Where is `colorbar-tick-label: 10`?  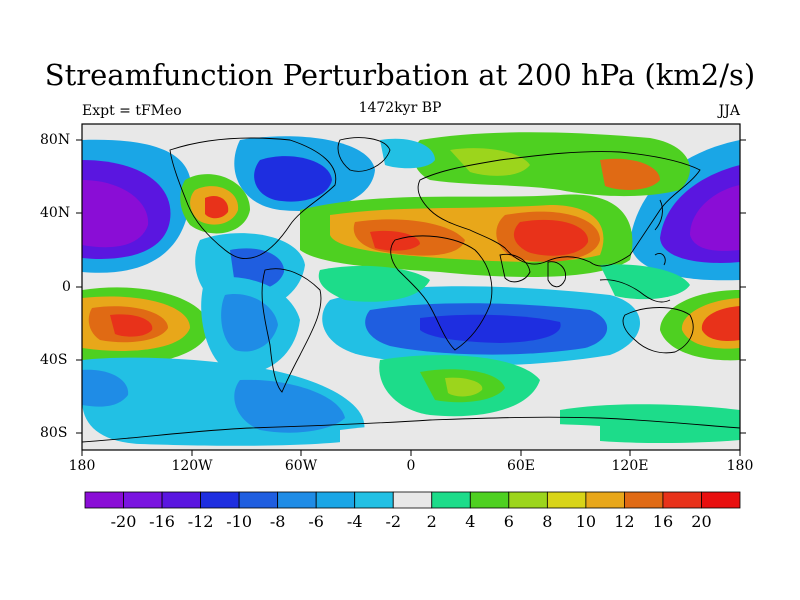
colorbar-tick-label: 10 is located at coordinates (586, 521).